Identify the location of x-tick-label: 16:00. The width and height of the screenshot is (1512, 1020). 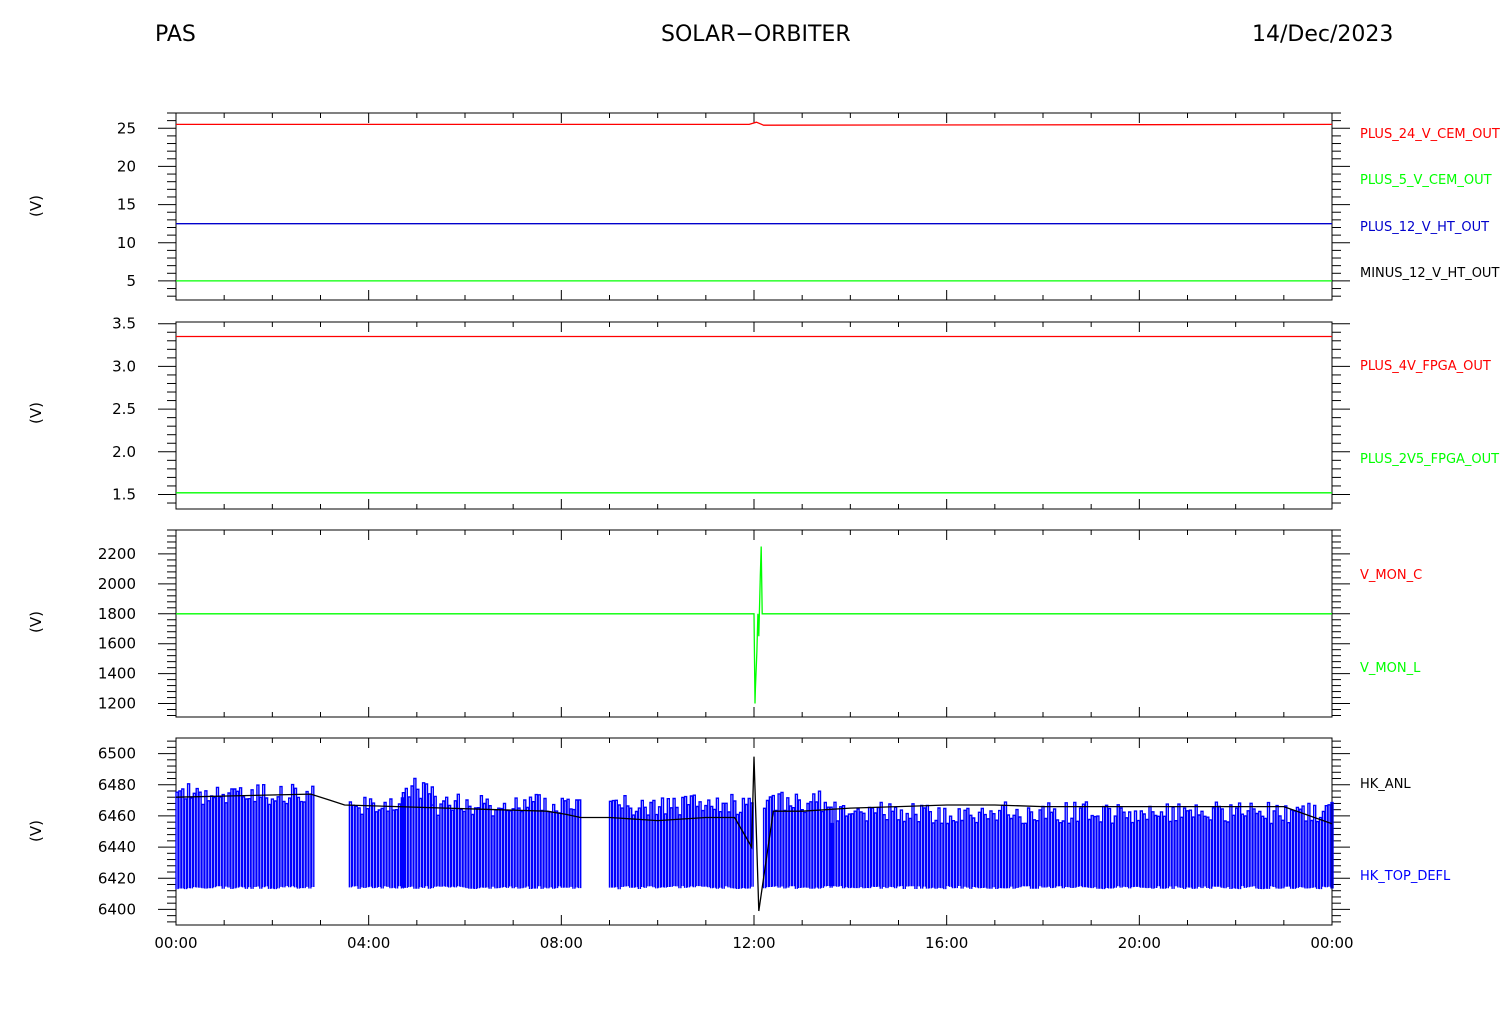
(946, 943).